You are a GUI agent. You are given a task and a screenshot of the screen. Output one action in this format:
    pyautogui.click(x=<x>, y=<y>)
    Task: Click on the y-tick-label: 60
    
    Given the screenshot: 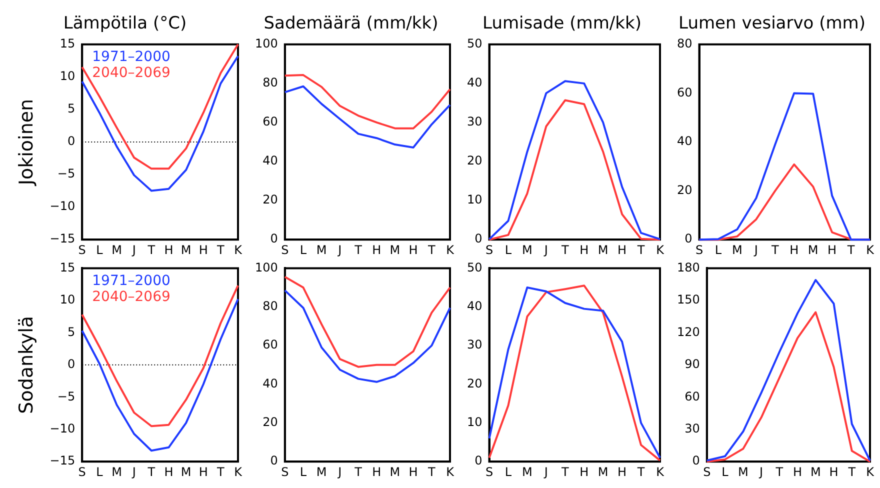 What is the action you would take?
    pyautogui.click(x=270, y=121)
    